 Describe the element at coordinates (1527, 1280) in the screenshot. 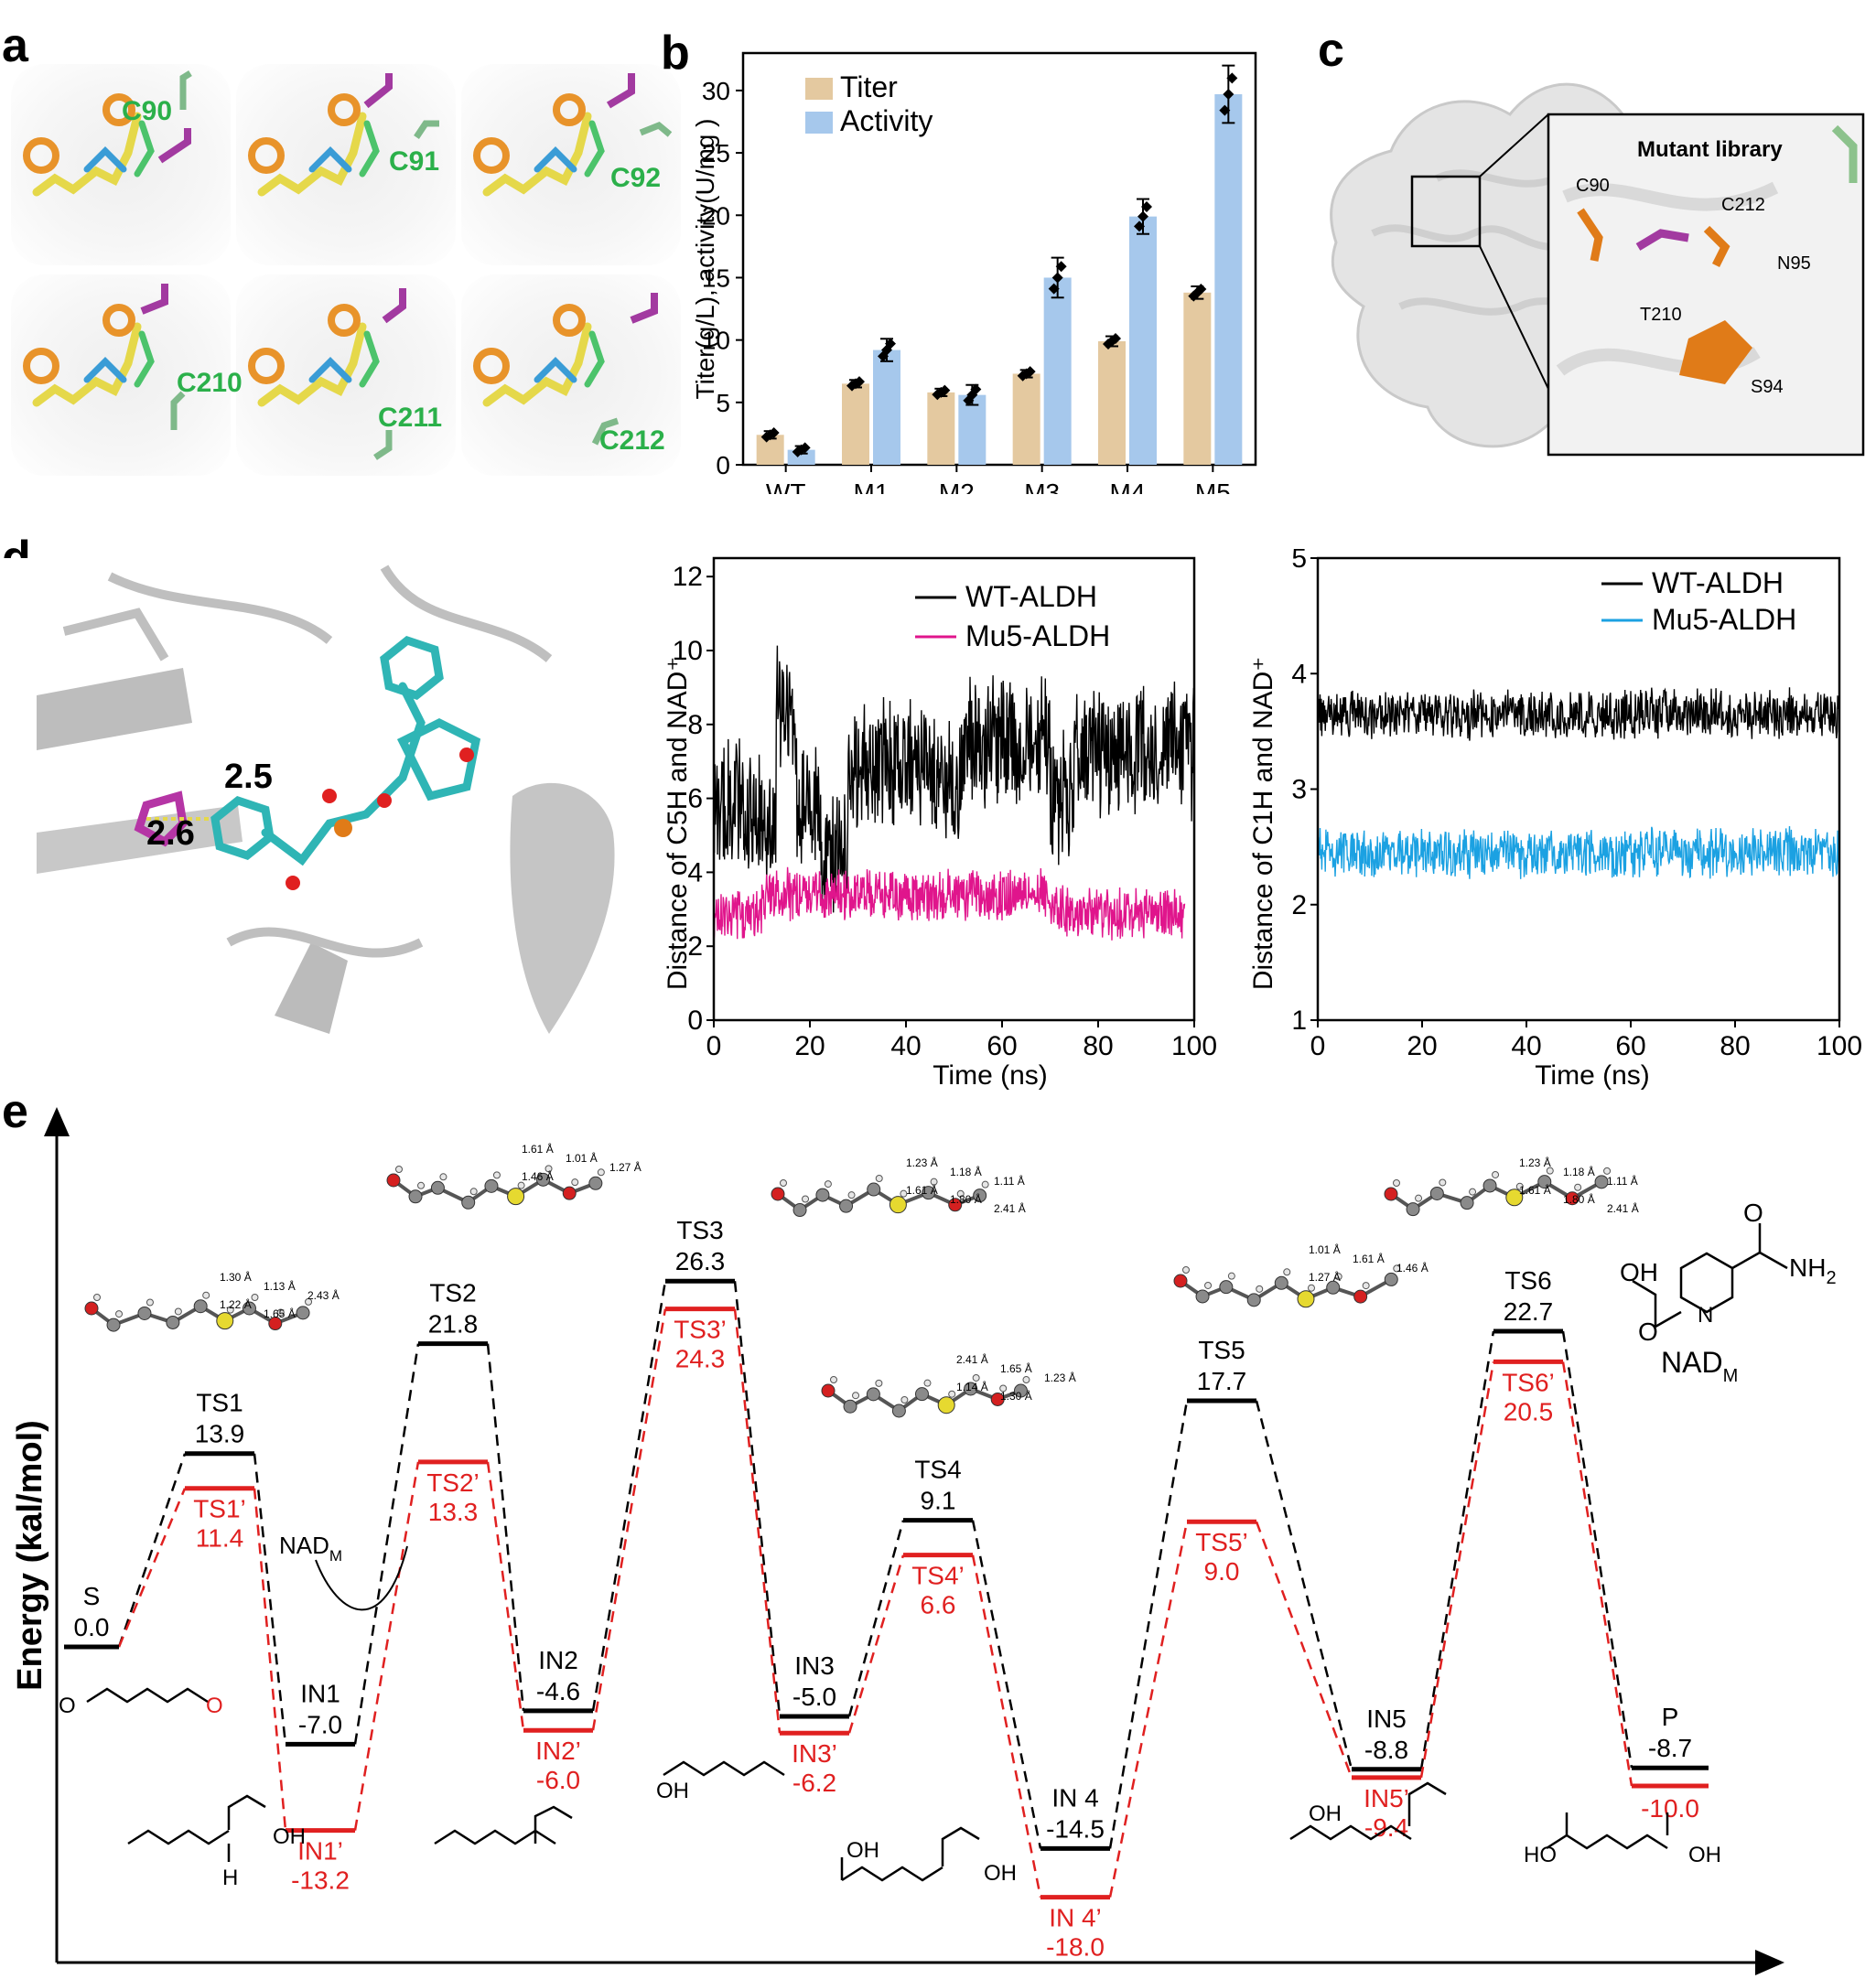

I see `state-name: TS6` at that location.